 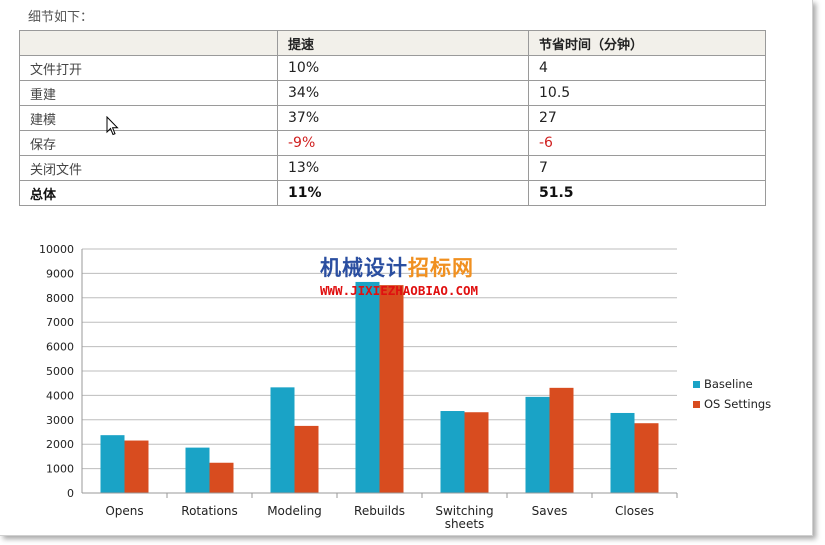 I want to click on x-category-label: Rebuilds, so click(x=379, y=511).